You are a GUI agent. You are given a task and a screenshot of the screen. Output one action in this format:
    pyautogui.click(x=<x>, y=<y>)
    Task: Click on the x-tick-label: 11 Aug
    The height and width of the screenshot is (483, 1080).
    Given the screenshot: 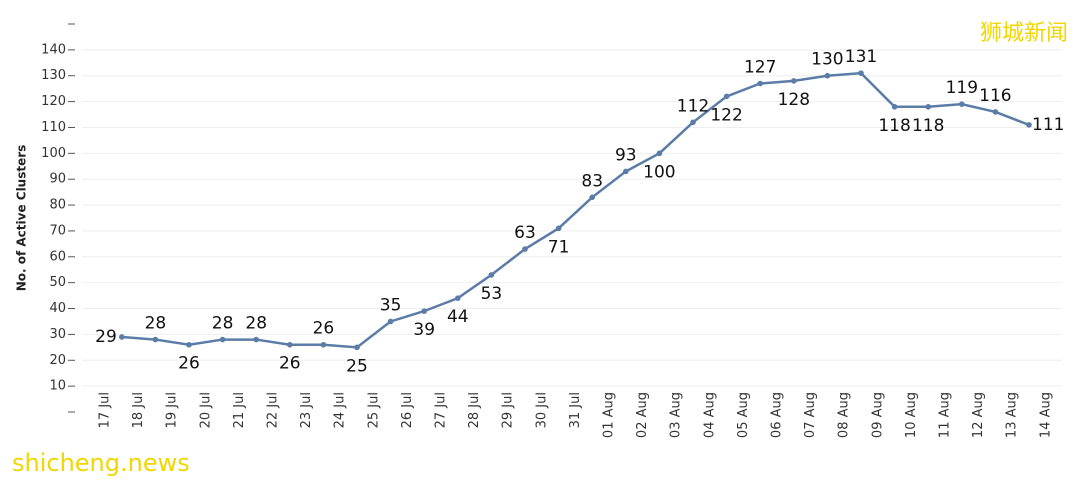 What is the action you would take?
    pyautogui.click(x=945, y=415)
    